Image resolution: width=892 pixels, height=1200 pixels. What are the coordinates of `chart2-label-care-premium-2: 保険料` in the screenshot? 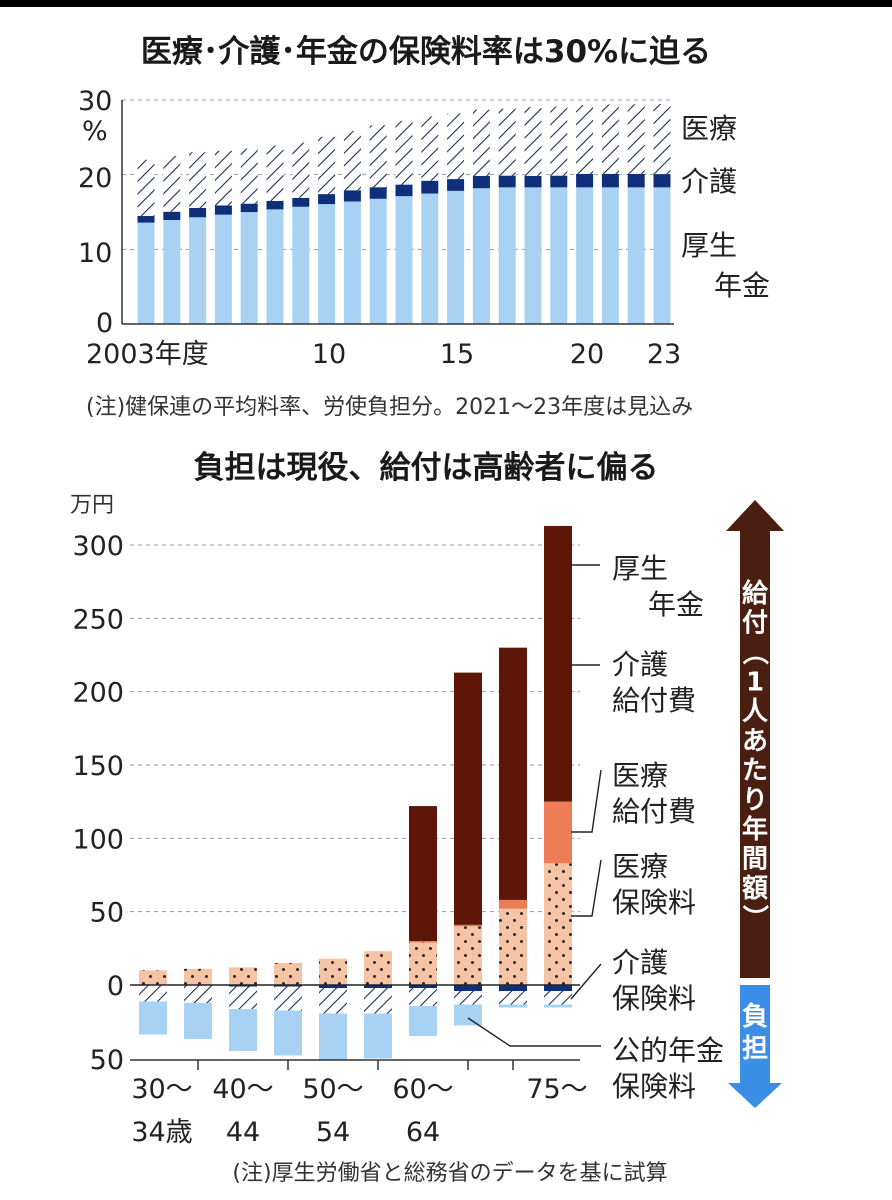 It's located at (654, 998).